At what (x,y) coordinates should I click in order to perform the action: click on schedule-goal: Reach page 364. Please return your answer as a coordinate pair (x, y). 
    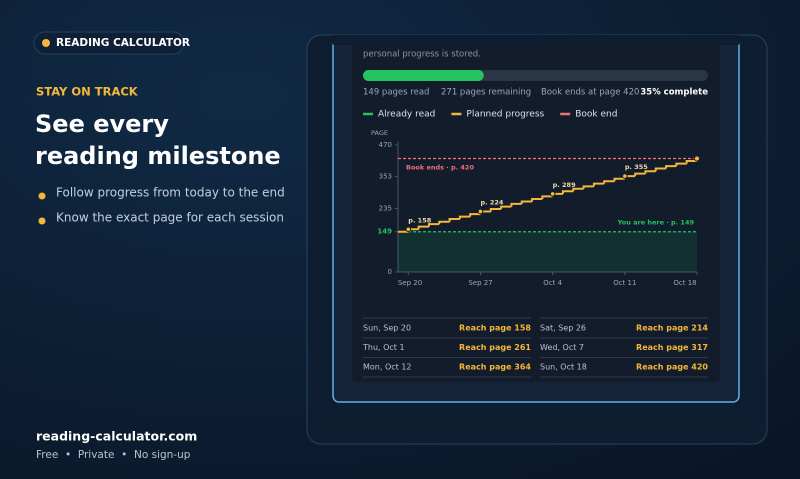
    Looking at the image, I should click on (495, 367).